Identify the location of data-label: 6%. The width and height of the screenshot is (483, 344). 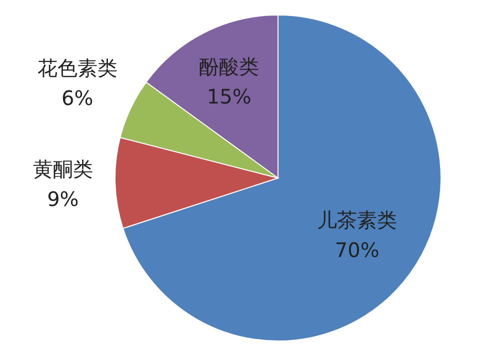
(78, 98).